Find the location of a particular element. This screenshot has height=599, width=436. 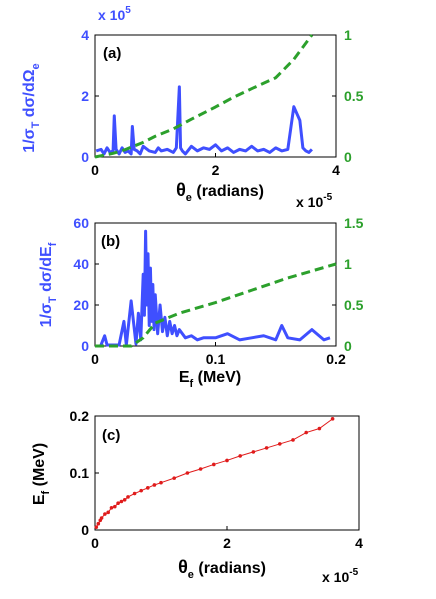

panel-b-left-series-line is located at coordinates (215, 288).